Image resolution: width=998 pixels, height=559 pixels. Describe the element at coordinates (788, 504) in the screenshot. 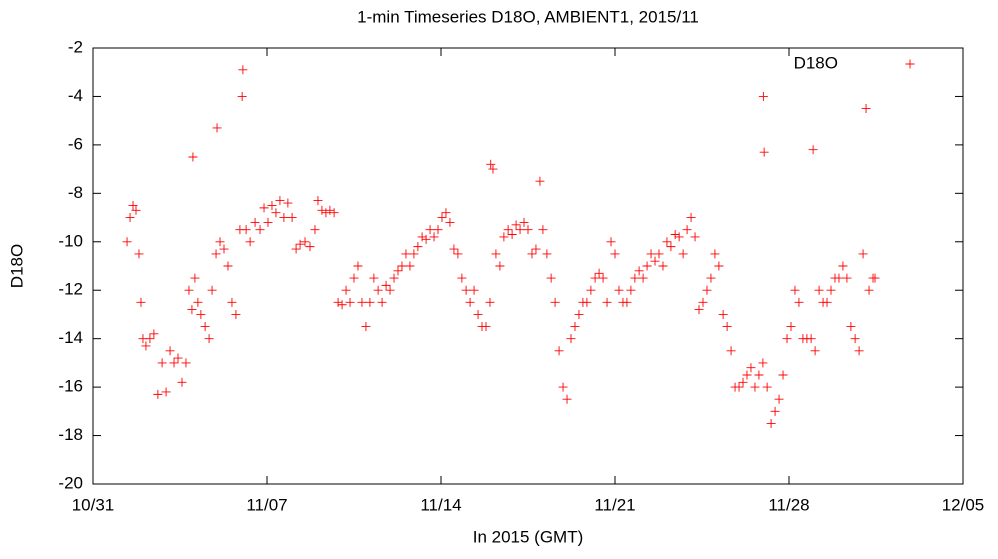

I see `x-tick-label: 11/28` at that location.